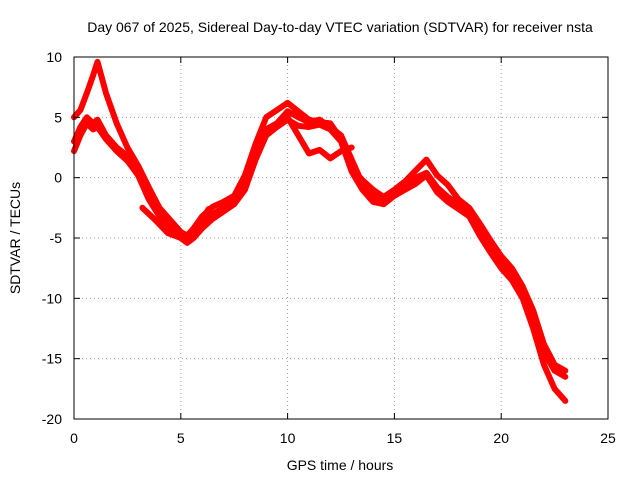 Image resolution: width=640 pixels, height=480 pixels. What do you see at coordinates (56, 238) in the screenshot?
I see `y-tick-label: -5` at bounding box center [56, 238].